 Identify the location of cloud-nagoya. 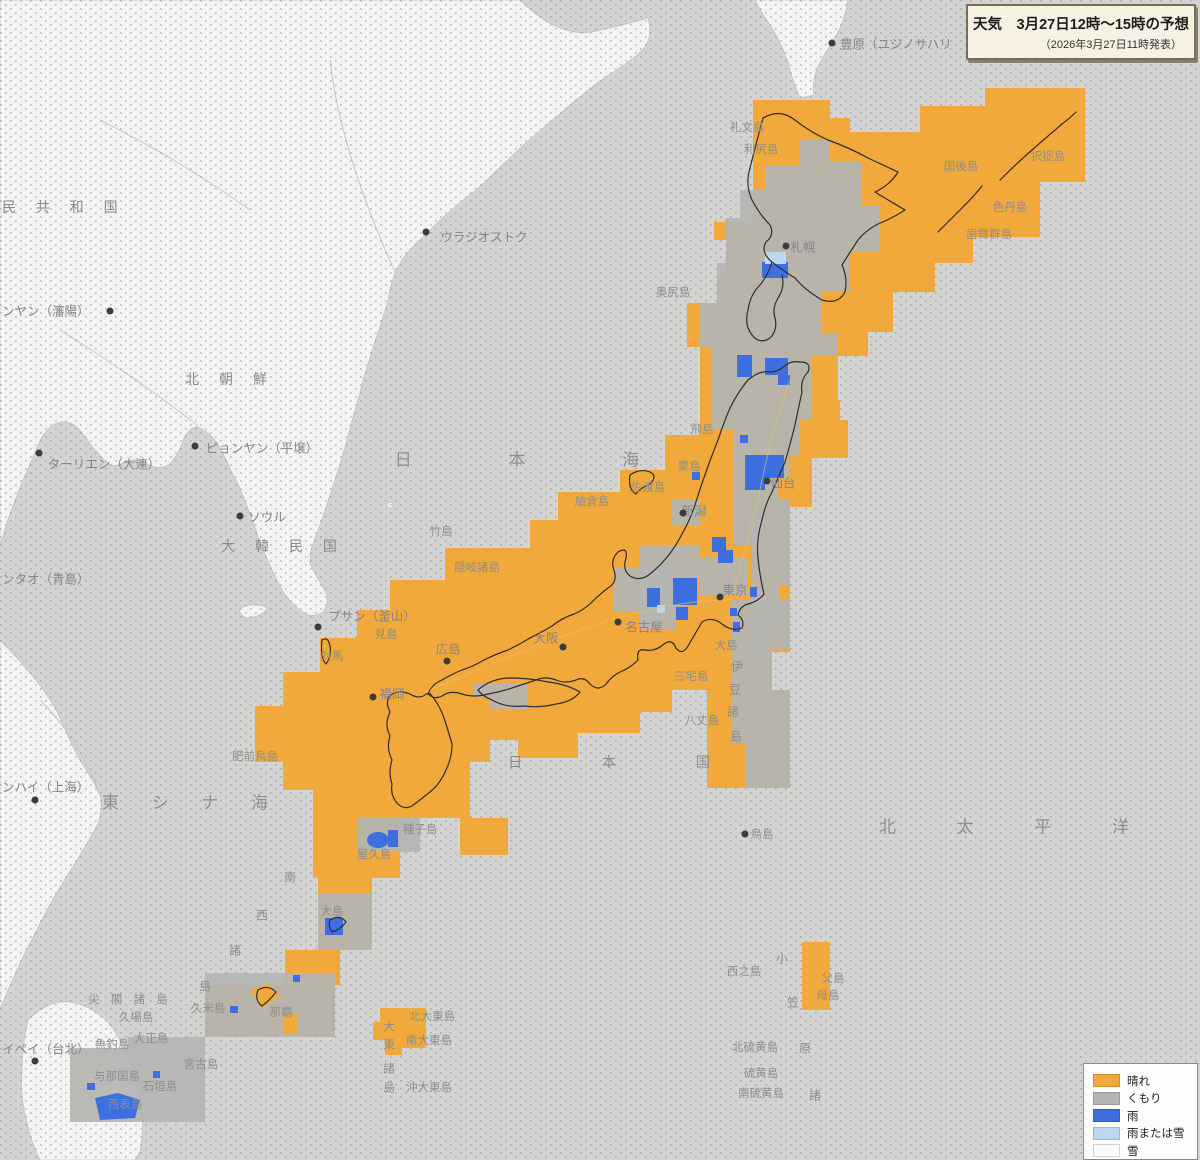
(644, 599).